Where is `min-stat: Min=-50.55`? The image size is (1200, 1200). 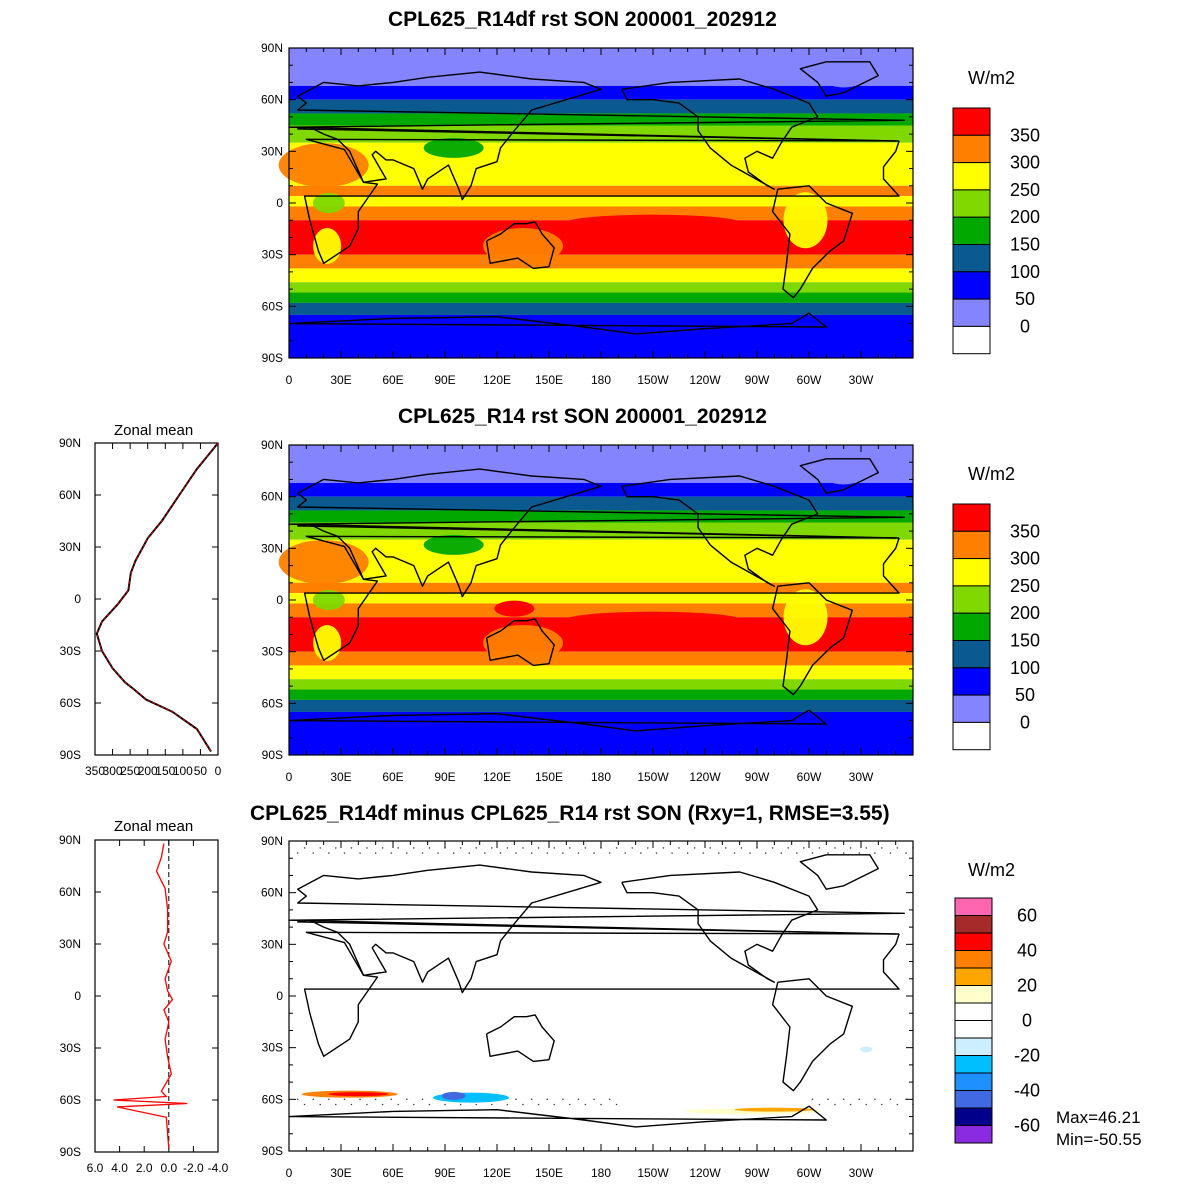 min-stat: Min=-50.55 is located at coordinates (1099, 1139).